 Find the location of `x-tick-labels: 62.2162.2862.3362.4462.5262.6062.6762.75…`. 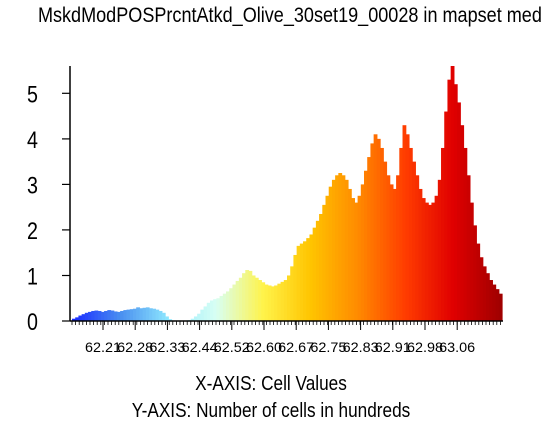

x-tick-labels: 62.2162.2862.3362.4462.5262.6062.6762.75… is located at coordinates (280, 338).